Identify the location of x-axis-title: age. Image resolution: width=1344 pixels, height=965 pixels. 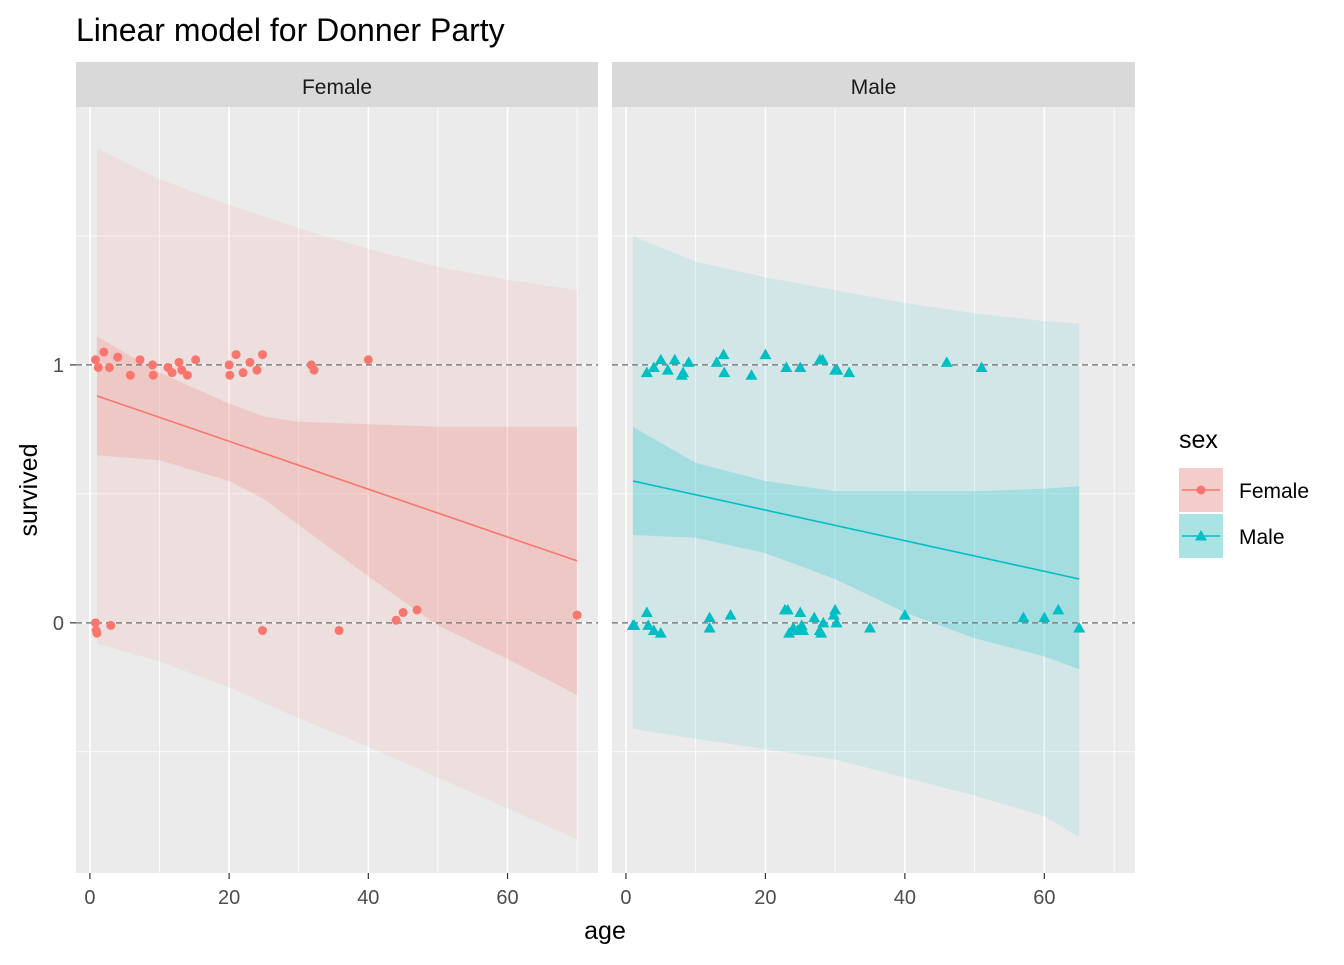
(605, 931).